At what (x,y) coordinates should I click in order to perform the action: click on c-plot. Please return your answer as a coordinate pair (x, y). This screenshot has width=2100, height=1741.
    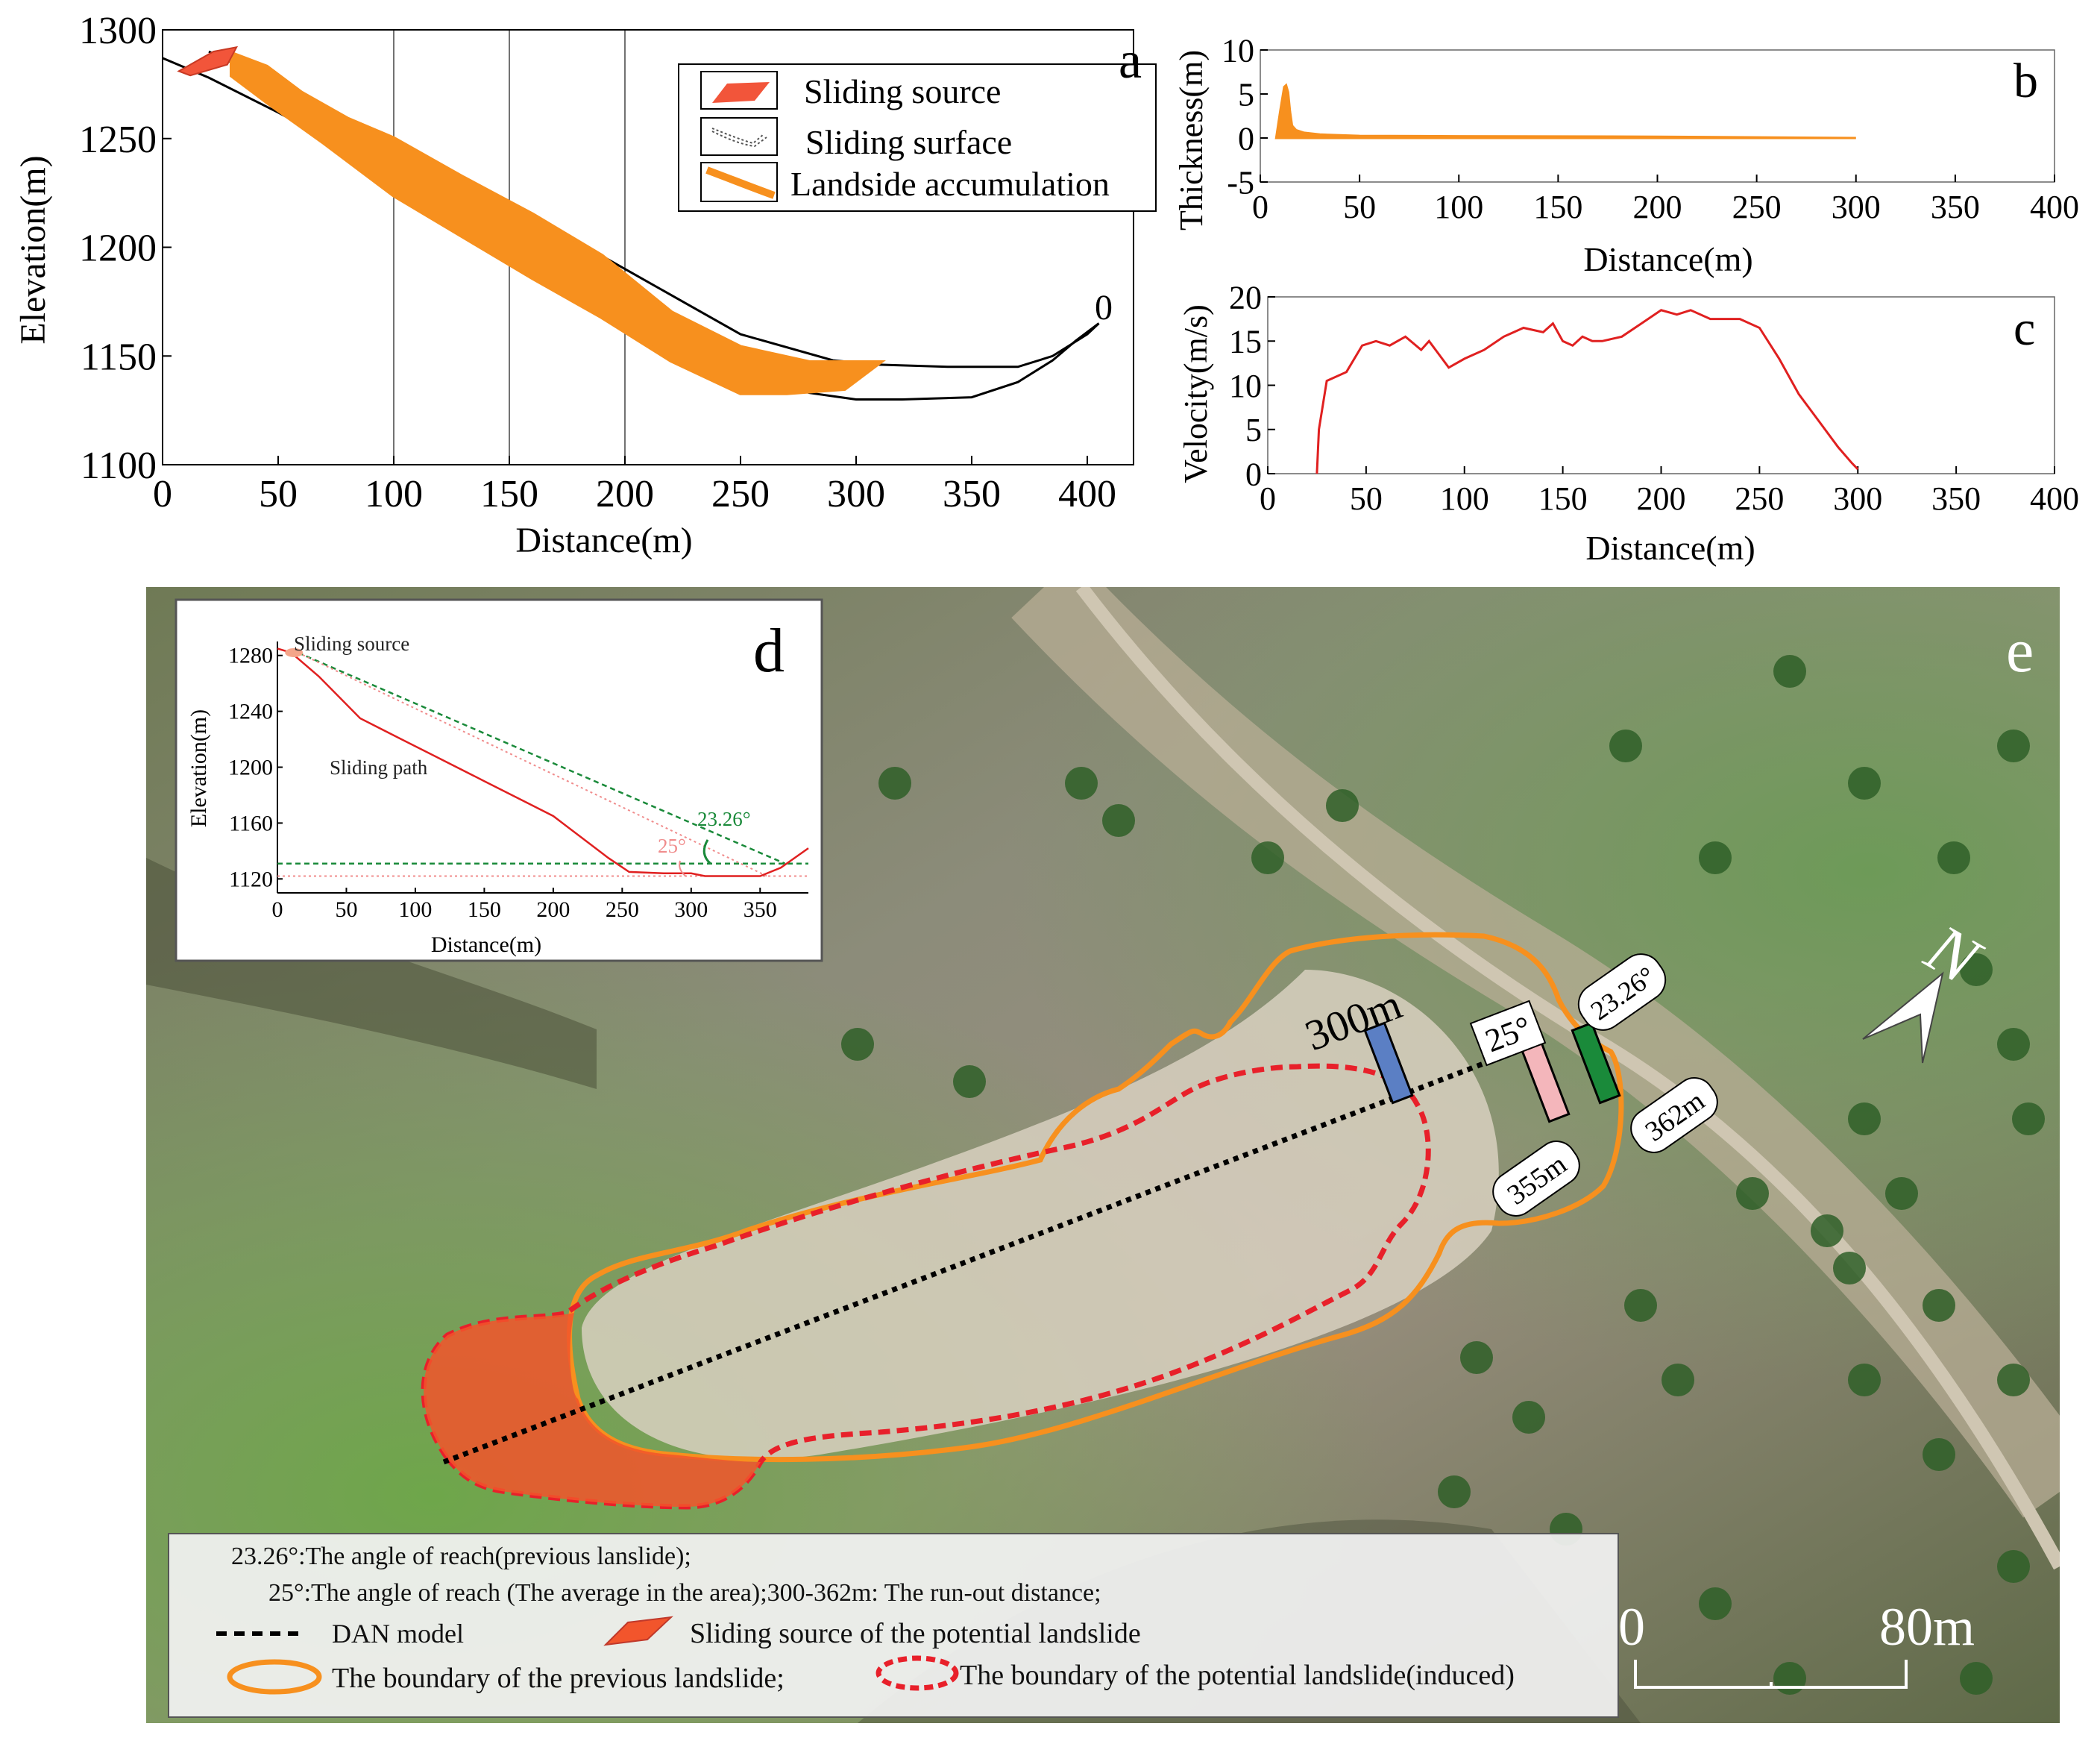
    Looking at the image, I should click on (1587, 391).